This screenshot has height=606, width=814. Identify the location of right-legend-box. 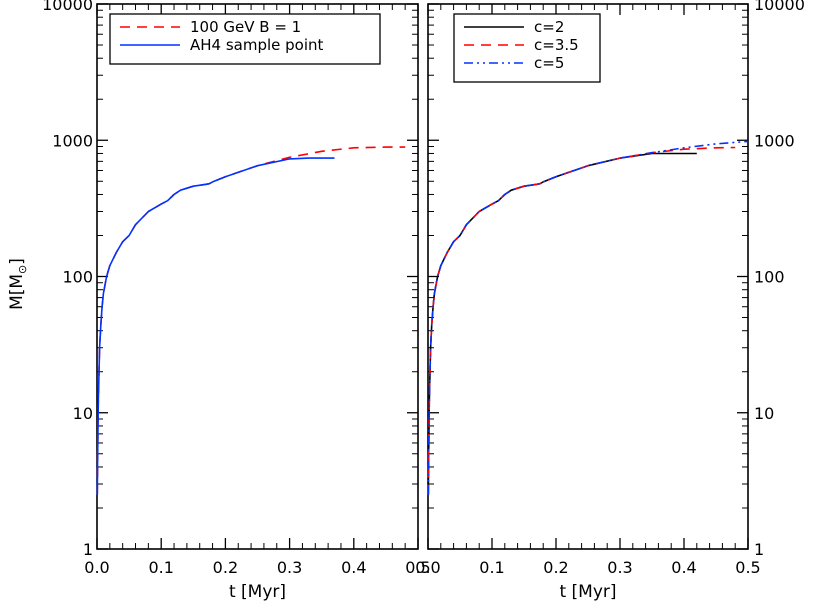
(527, 48).